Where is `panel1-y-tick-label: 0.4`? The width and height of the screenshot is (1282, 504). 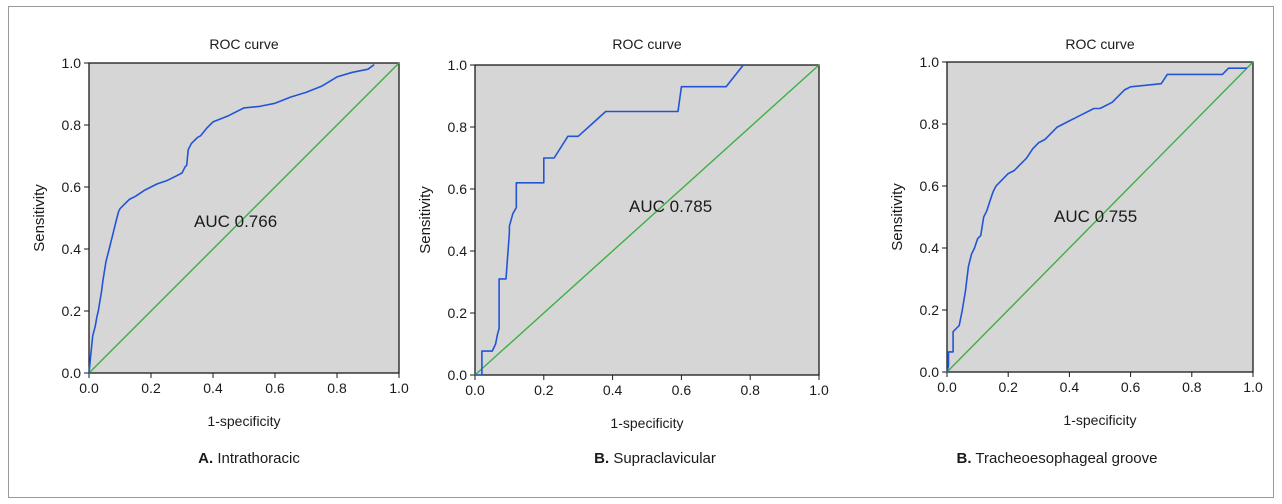 panel1-y-tick-label: 0.4 is located at coordinates (72, 249).